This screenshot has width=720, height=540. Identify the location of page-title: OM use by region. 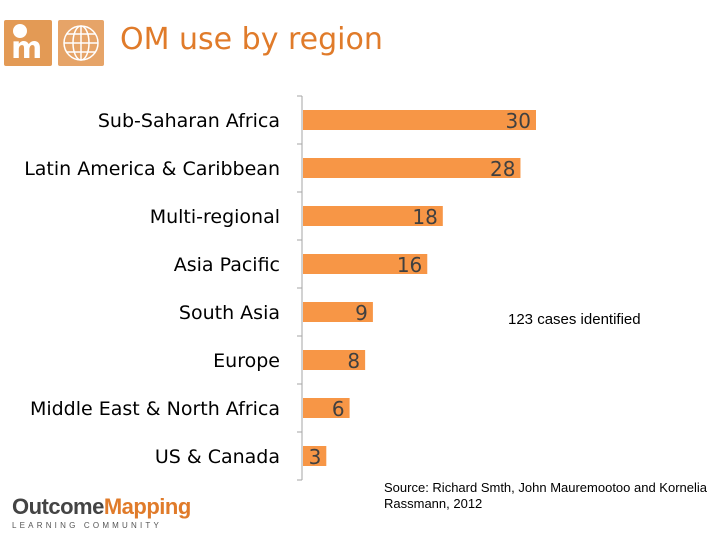
(251, 39).